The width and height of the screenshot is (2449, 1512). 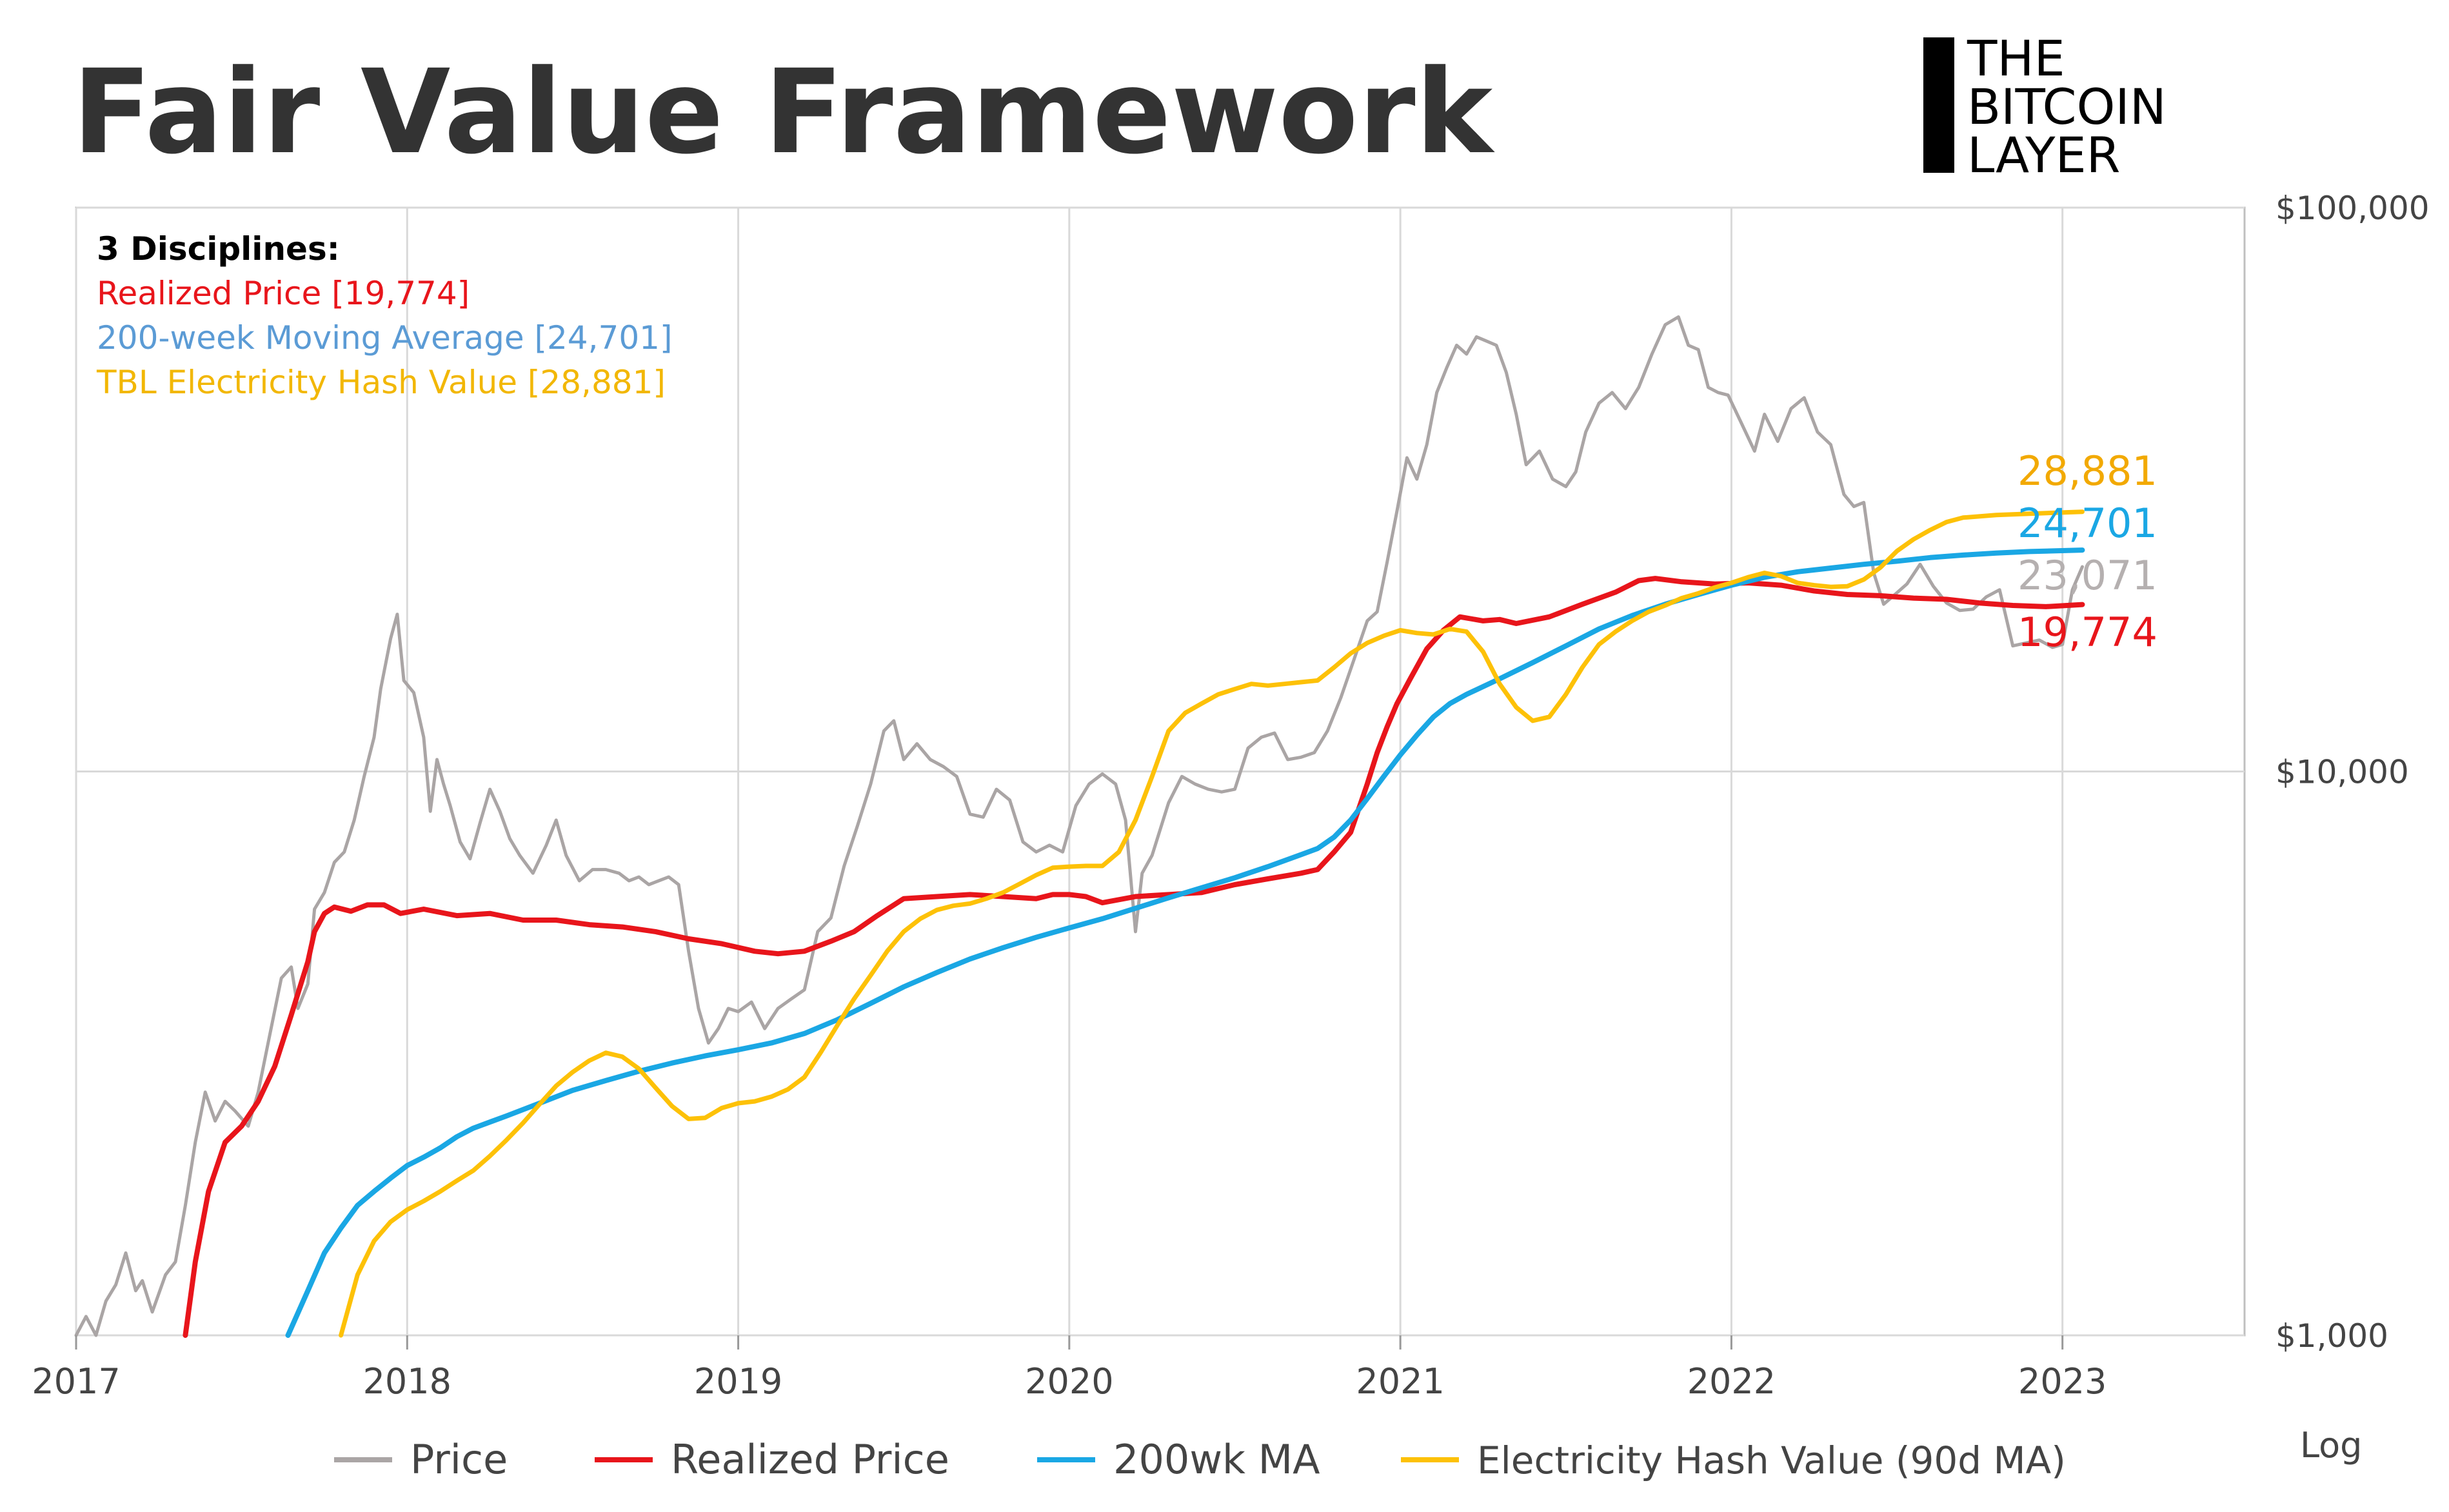 What do you see at coordinates (407, 1381) in the screenshot?
I see `x-tick-label: 2018` at bounding box center [407, 1381].